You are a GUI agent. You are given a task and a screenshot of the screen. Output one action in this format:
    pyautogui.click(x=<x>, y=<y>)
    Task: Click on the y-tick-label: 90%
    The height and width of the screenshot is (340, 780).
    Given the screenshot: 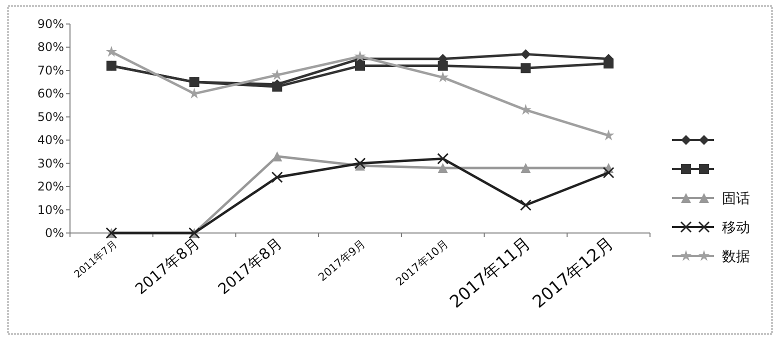 What is the action you would take?
    pyautogui.click(x=50, y=24)
    